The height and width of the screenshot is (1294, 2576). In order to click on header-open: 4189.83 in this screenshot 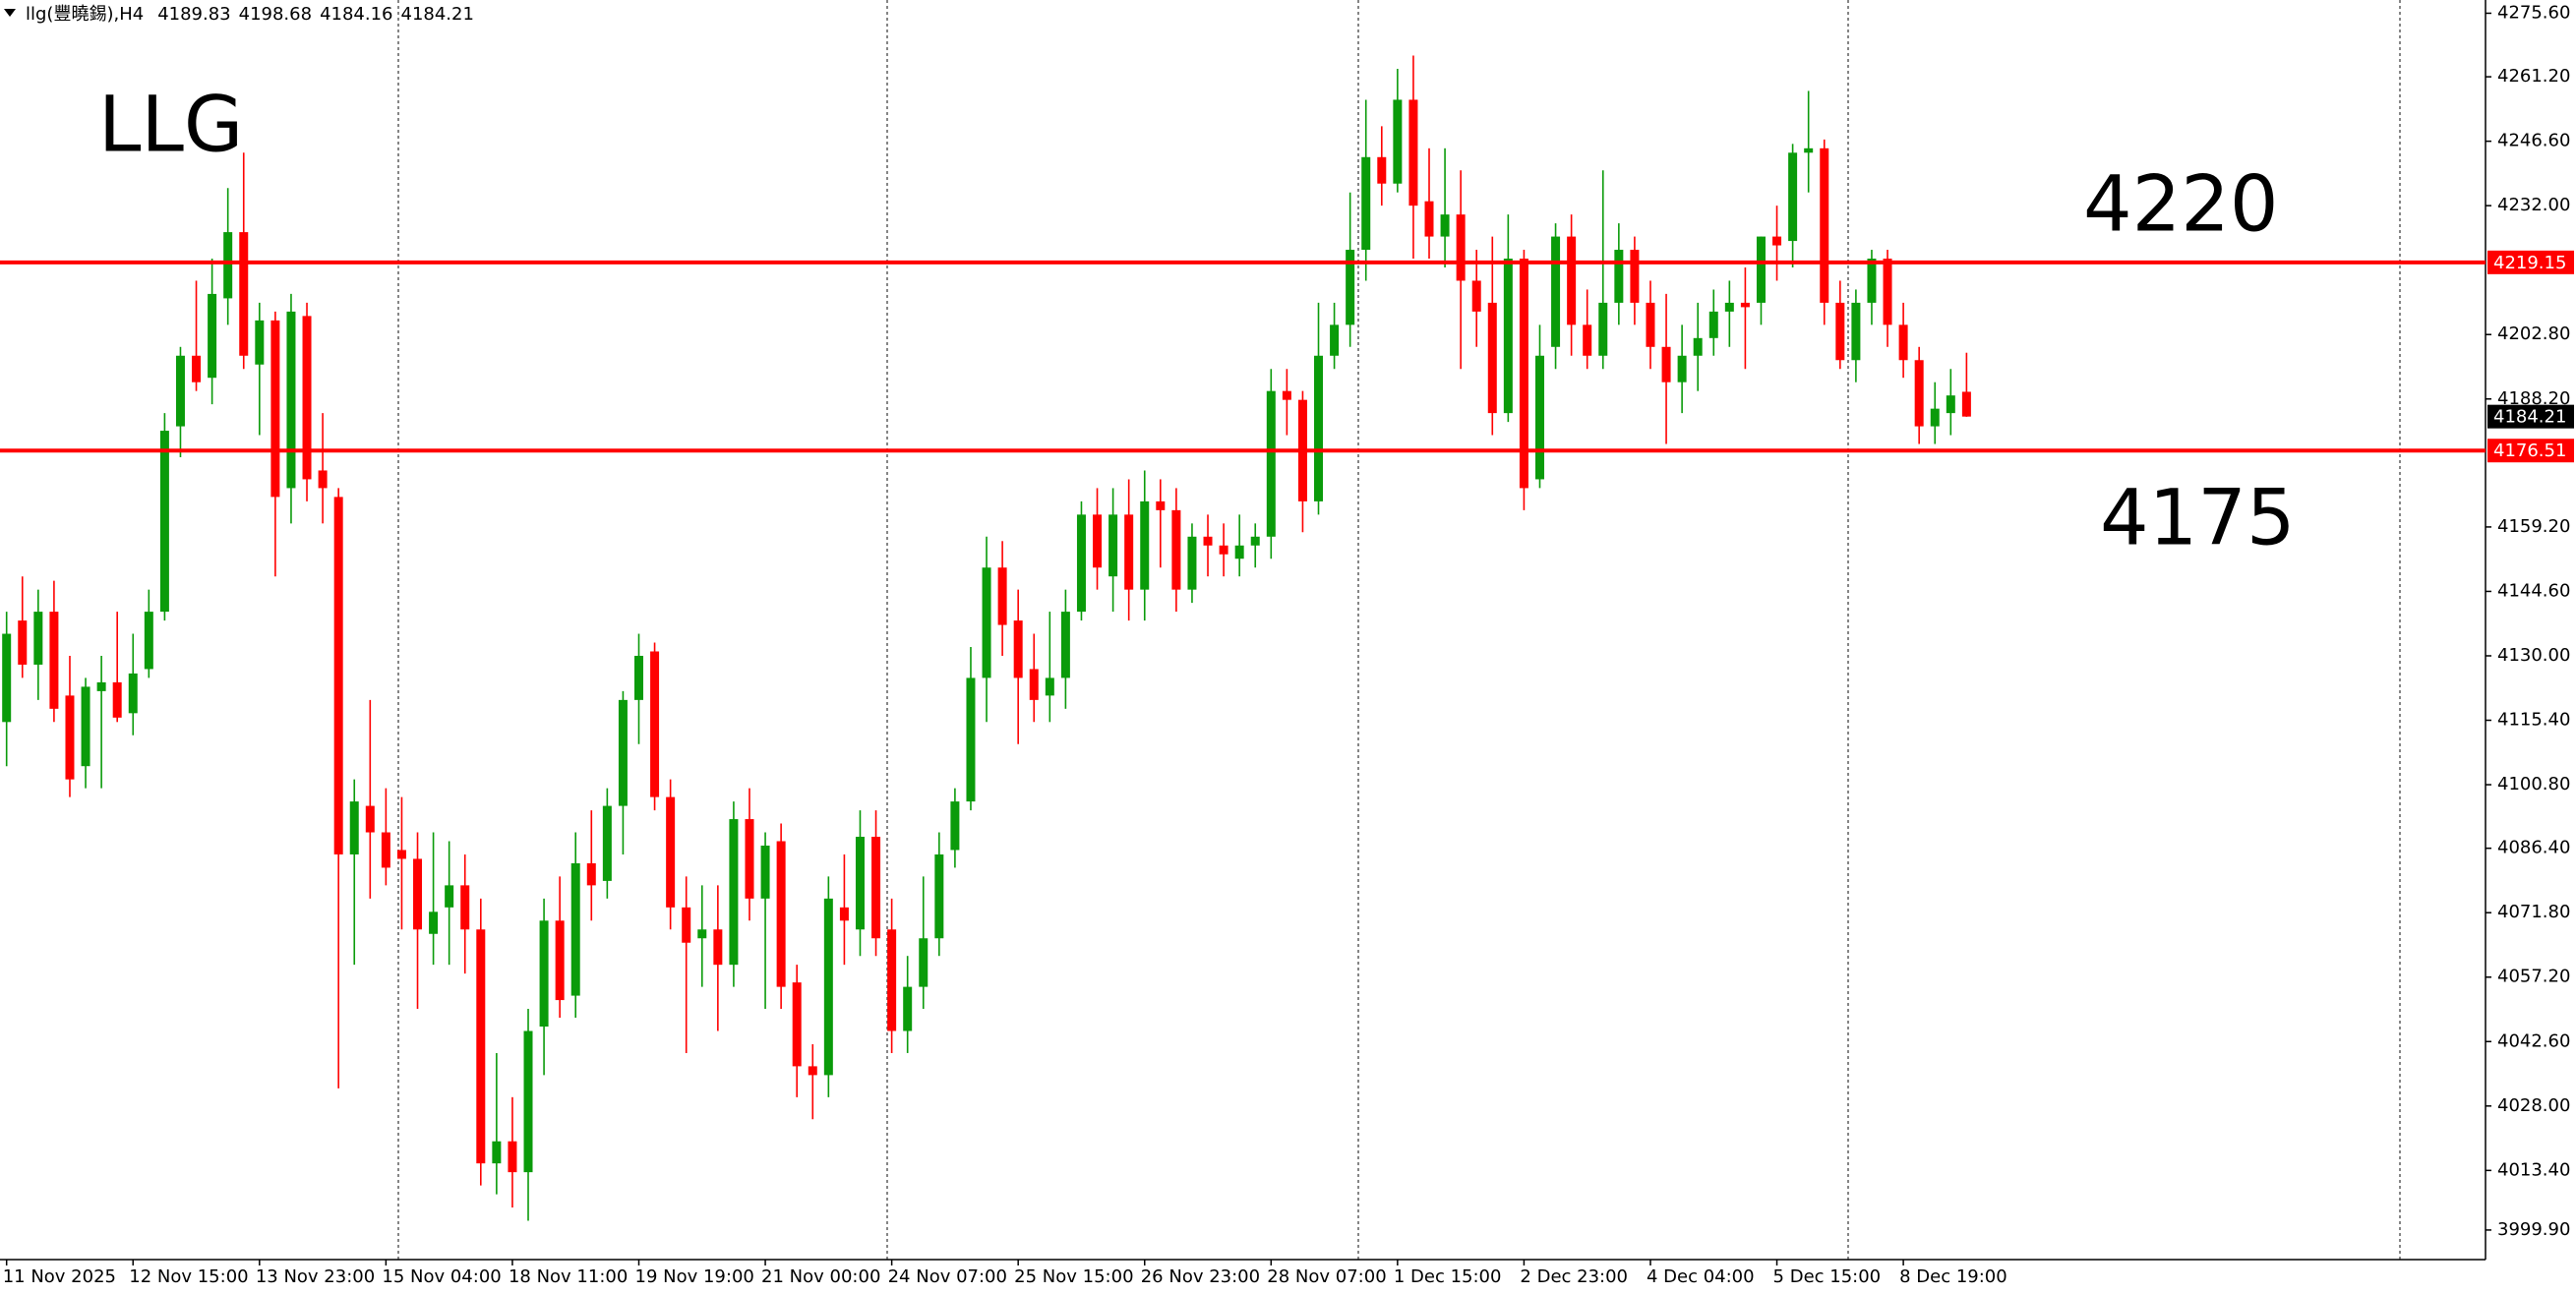, I will do `click(194, 14)`.